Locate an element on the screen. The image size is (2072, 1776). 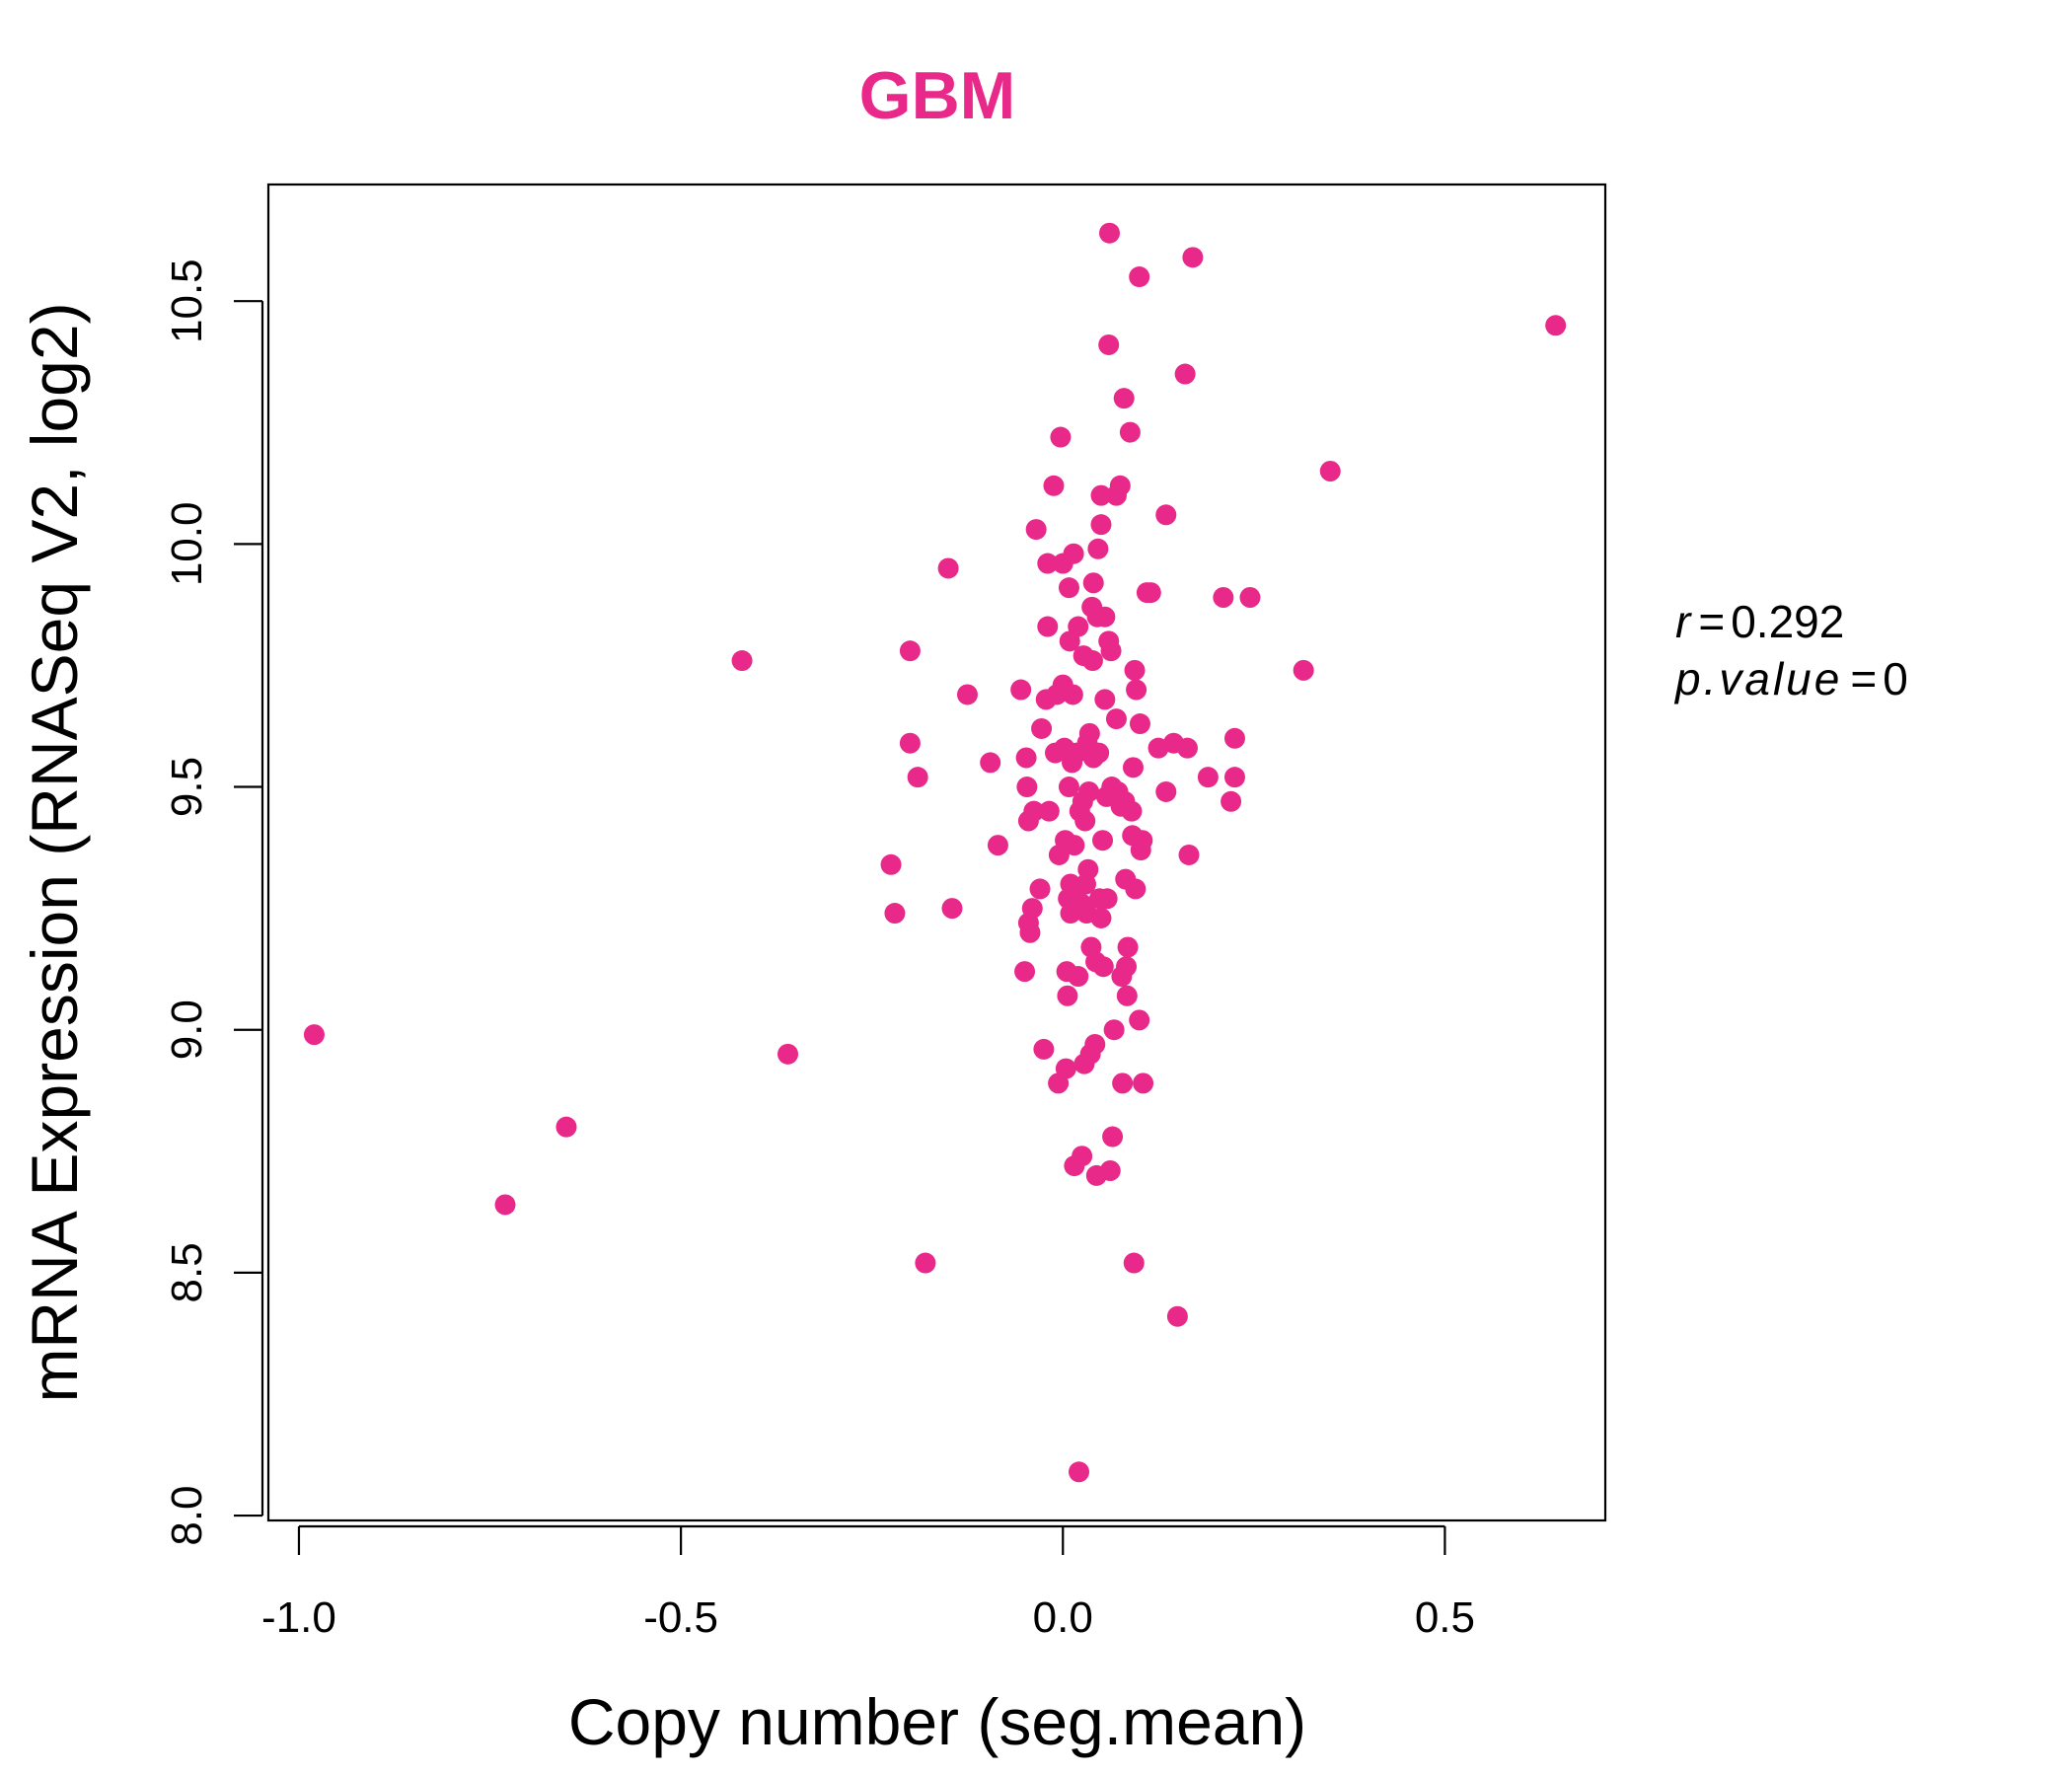
chart-title: GBM is located at coordinates (938, 96).